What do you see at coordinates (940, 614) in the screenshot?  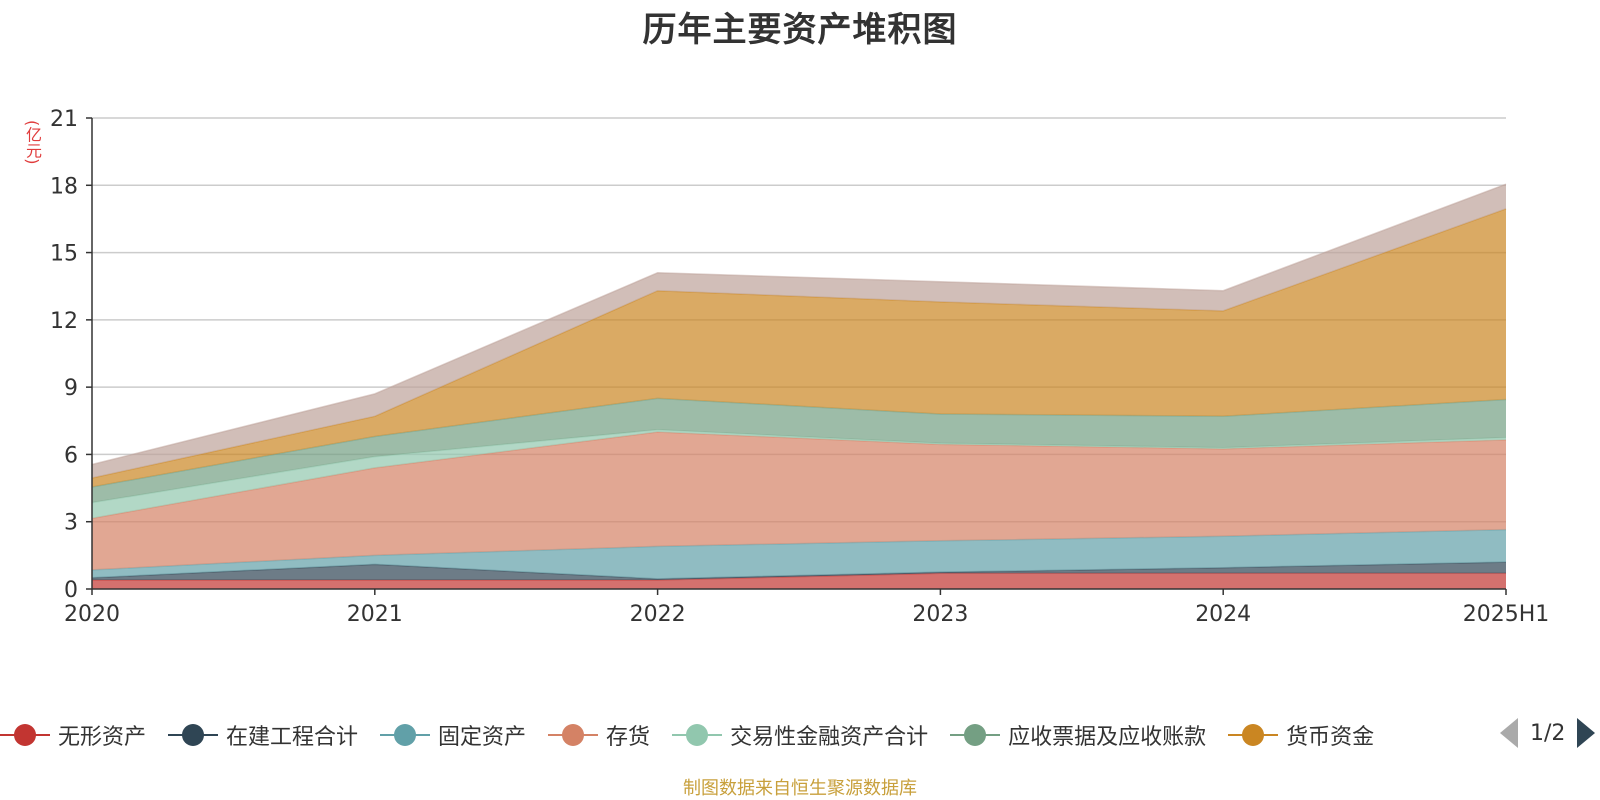 I see `x-tick-label: 2023` at bounding box center [940, 614].